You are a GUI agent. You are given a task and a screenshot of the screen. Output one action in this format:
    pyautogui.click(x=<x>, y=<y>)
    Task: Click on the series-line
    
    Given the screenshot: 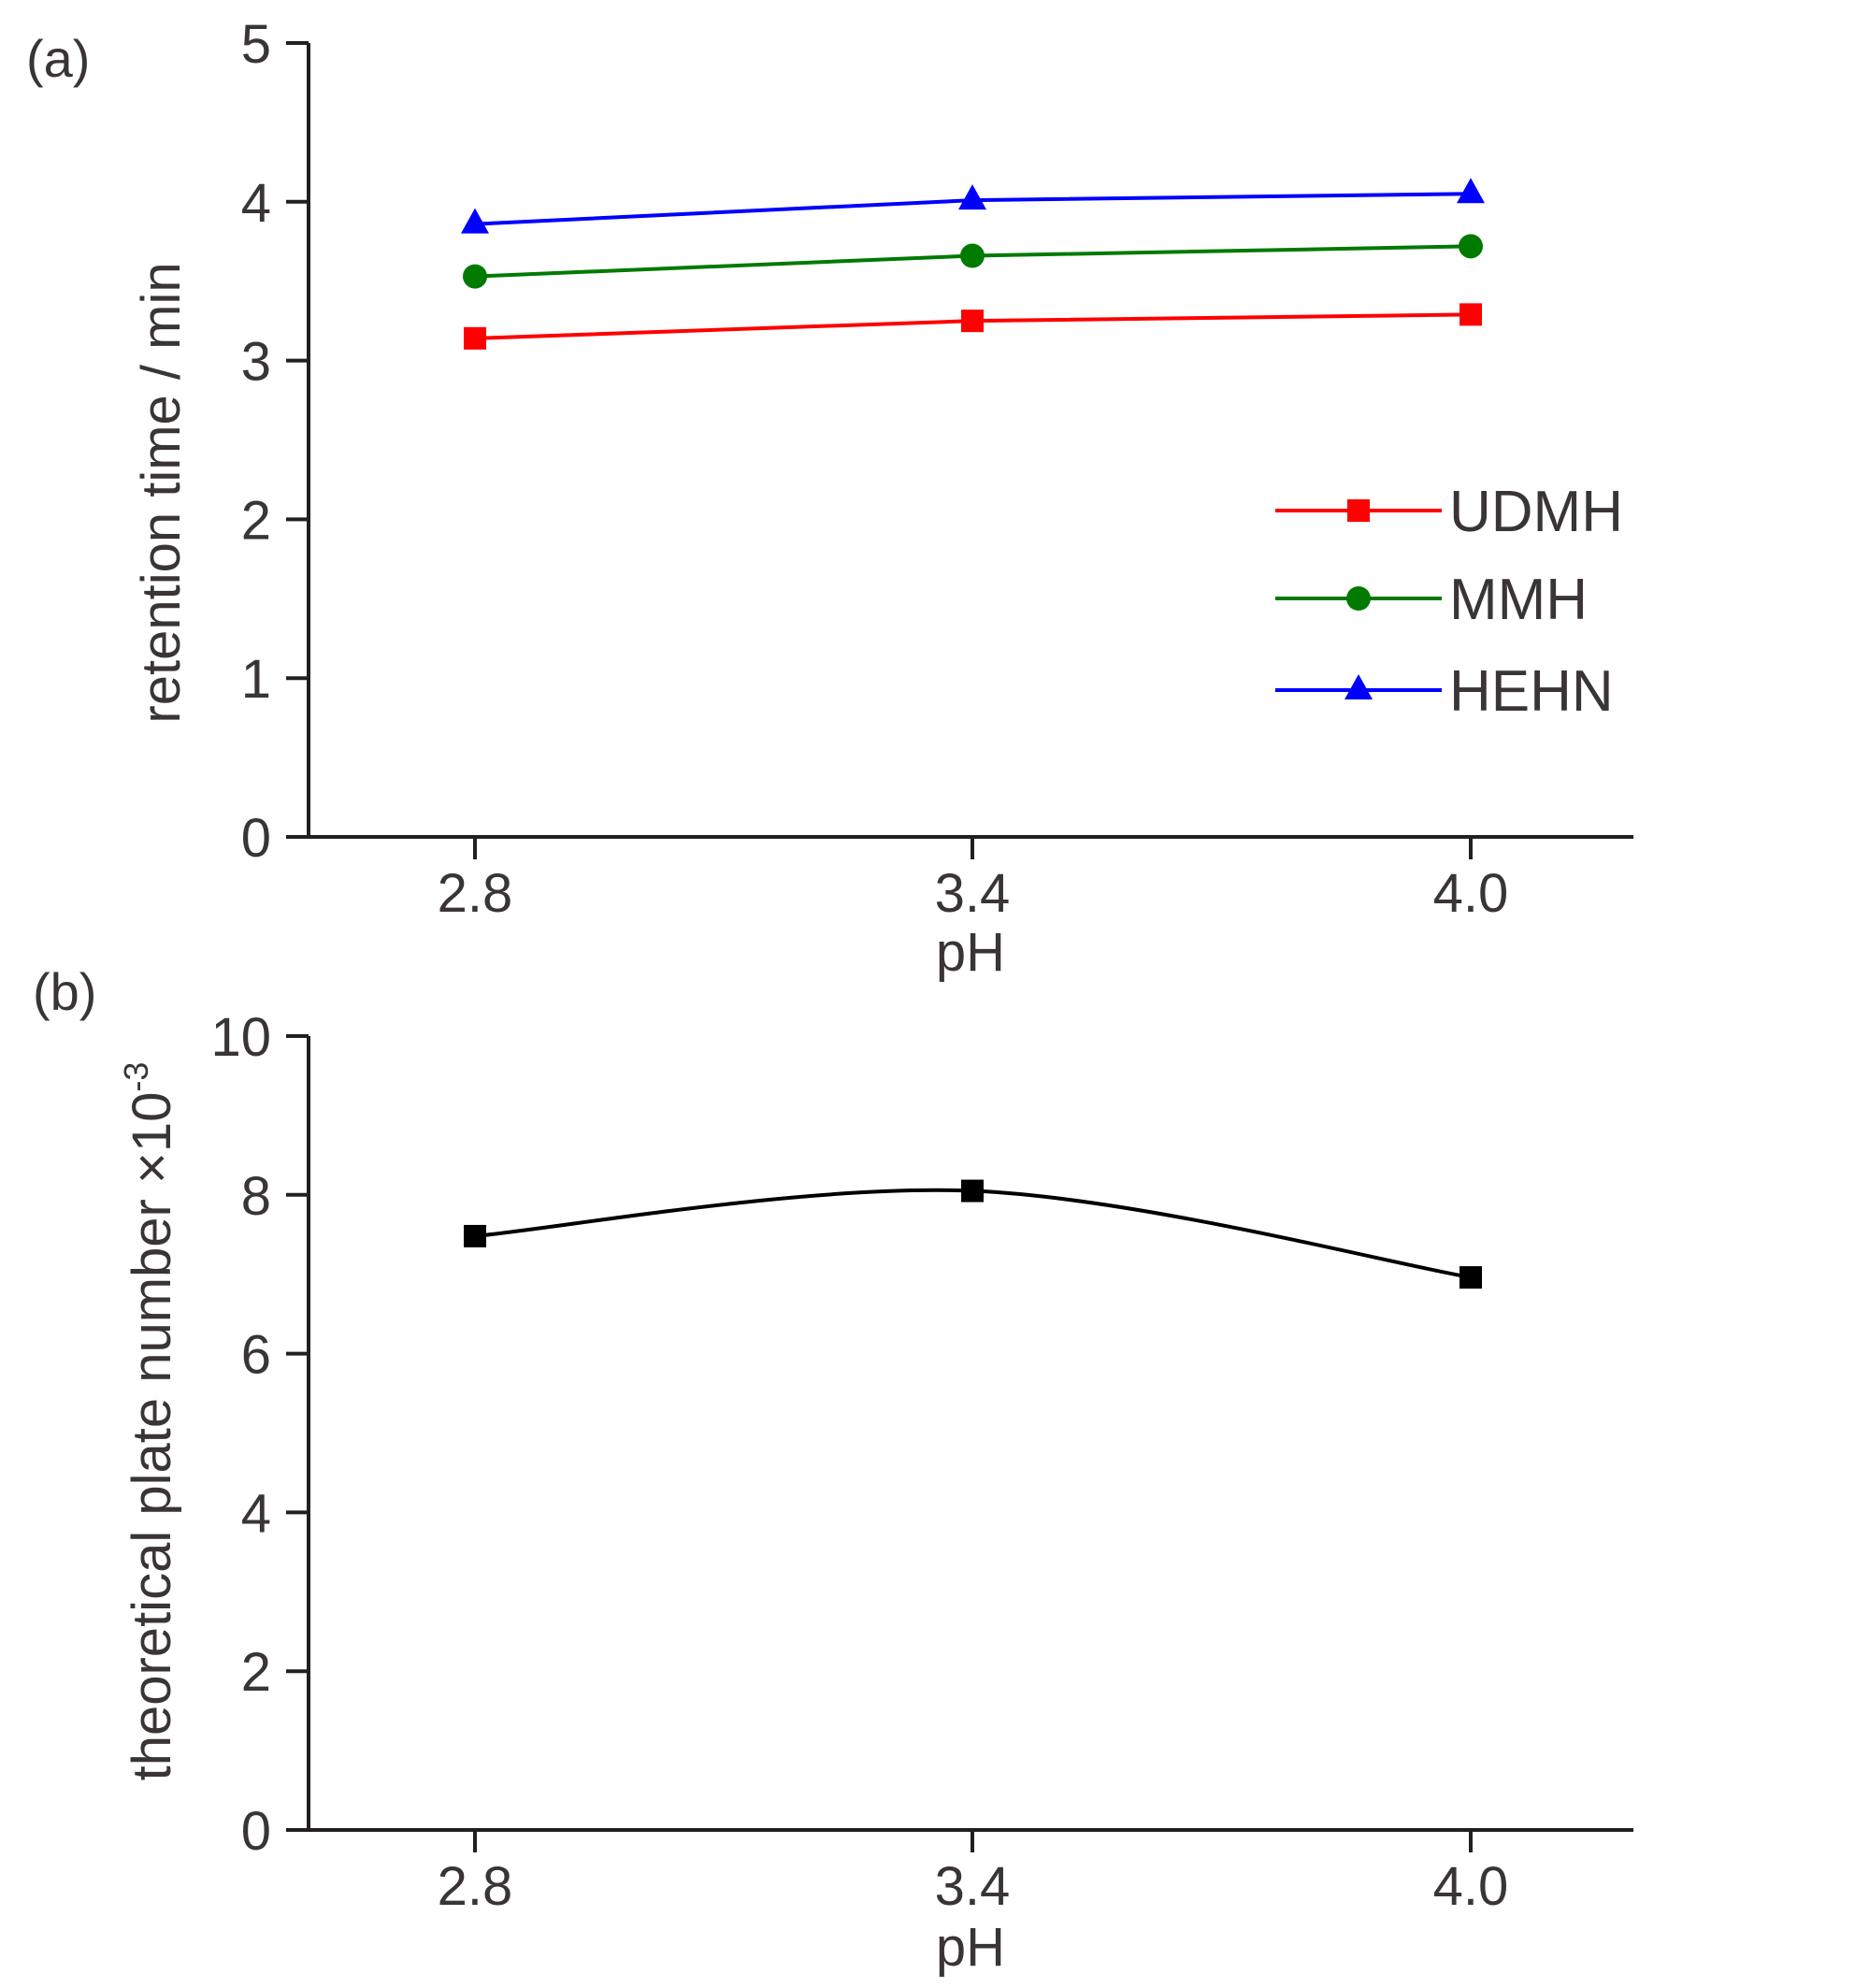 What is the action you would take?
    pyautogui.click(x=973, y=1234)
    